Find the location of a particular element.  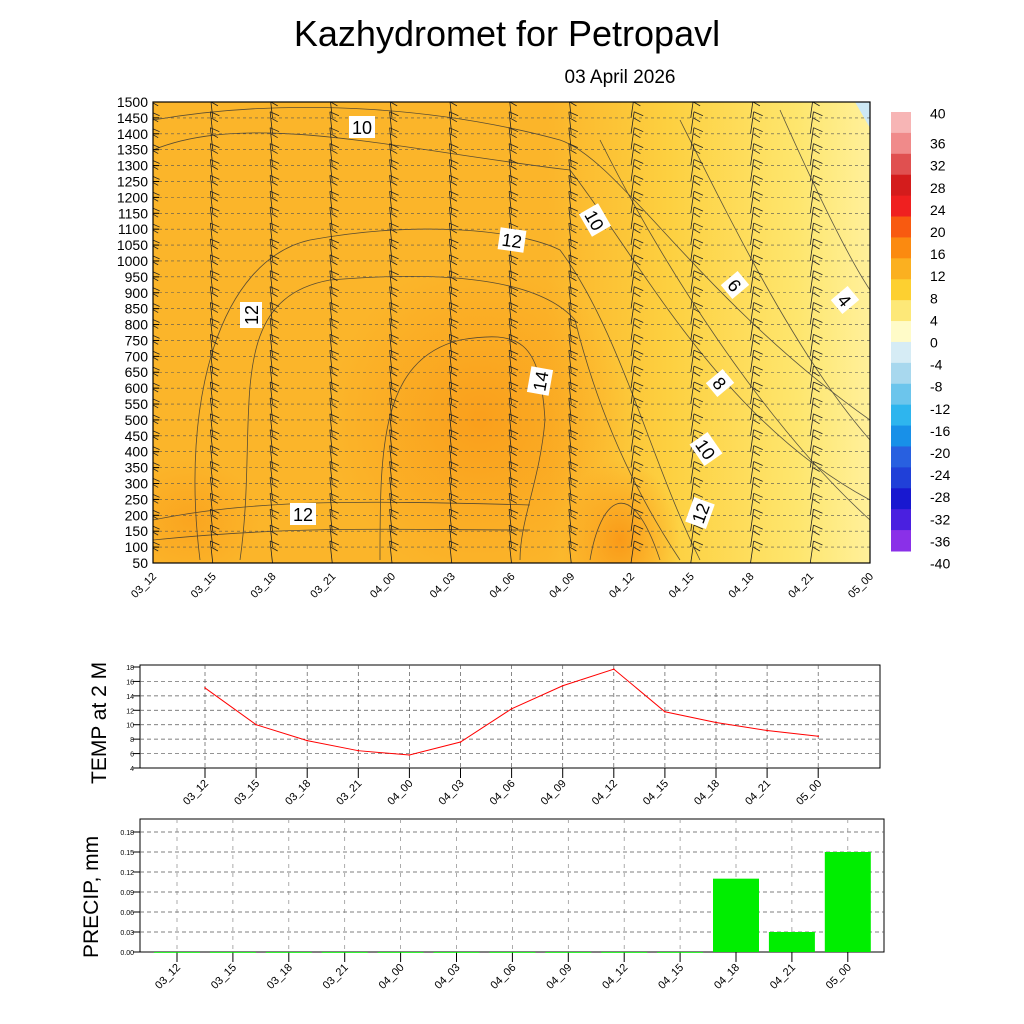

temp-ylabel: TEMP at 2 M is located at coordinates (99, 723).